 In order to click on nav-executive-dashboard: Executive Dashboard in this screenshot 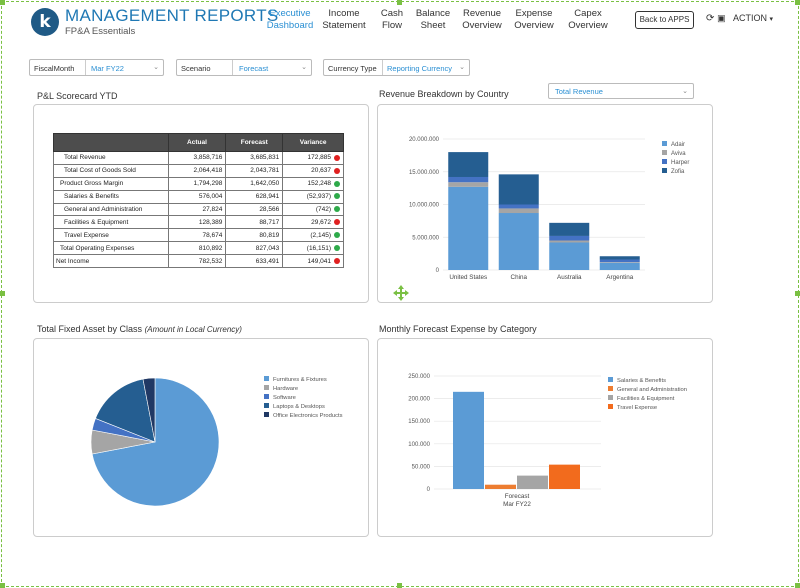, I will do `click(290, 19)`.